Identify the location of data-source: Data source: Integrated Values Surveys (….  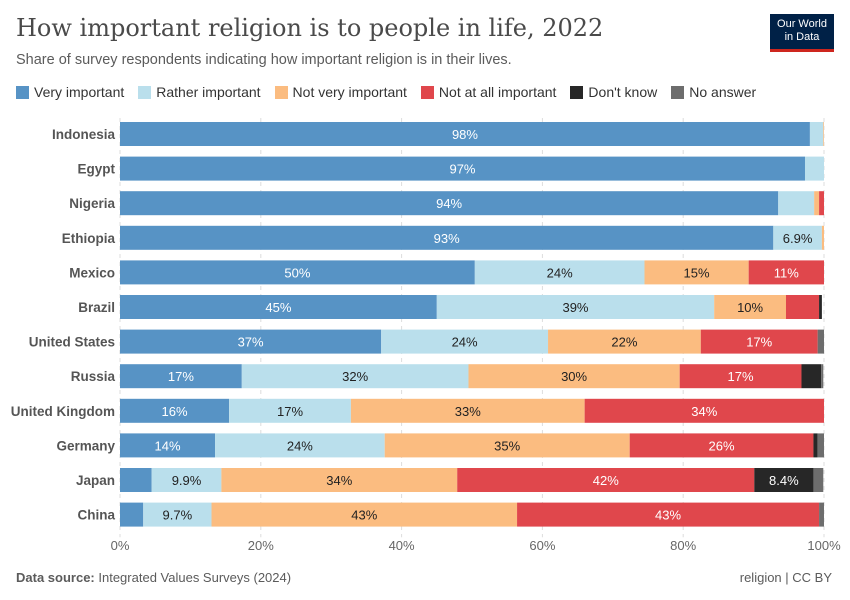
(153, 577).